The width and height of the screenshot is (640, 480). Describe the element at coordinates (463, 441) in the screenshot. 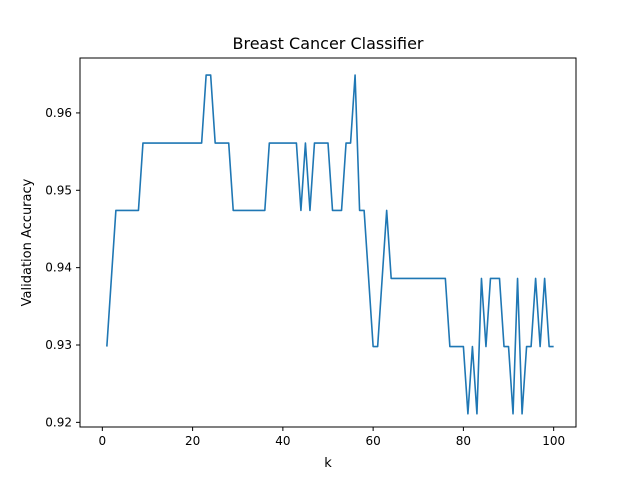

I see `x-tick-label: 80` at that location.